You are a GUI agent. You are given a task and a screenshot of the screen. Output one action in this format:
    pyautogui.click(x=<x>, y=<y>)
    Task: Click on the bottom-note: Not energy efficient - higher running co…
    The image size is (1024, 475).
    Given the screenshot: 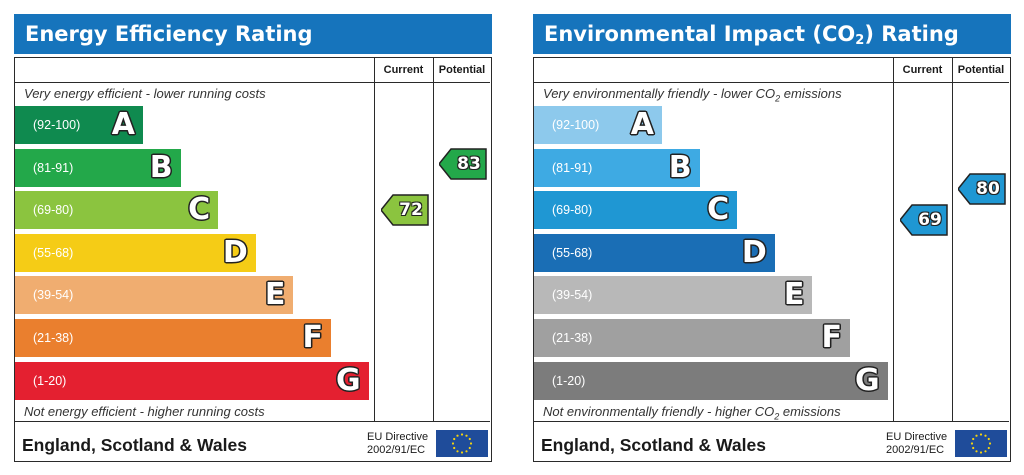 What is the action you would take?
    pyautogui.click(x=144, y=411)
    